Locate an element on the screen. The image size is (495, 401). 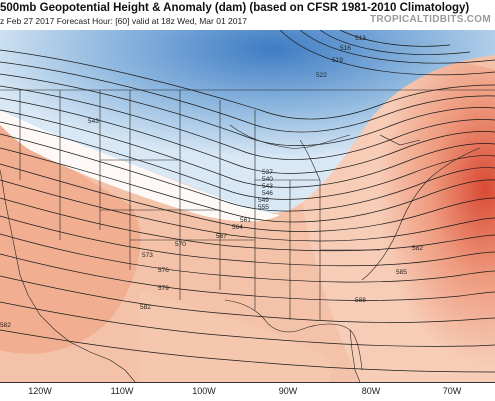
contour-label: 570 is located at coordinates (180, 244).